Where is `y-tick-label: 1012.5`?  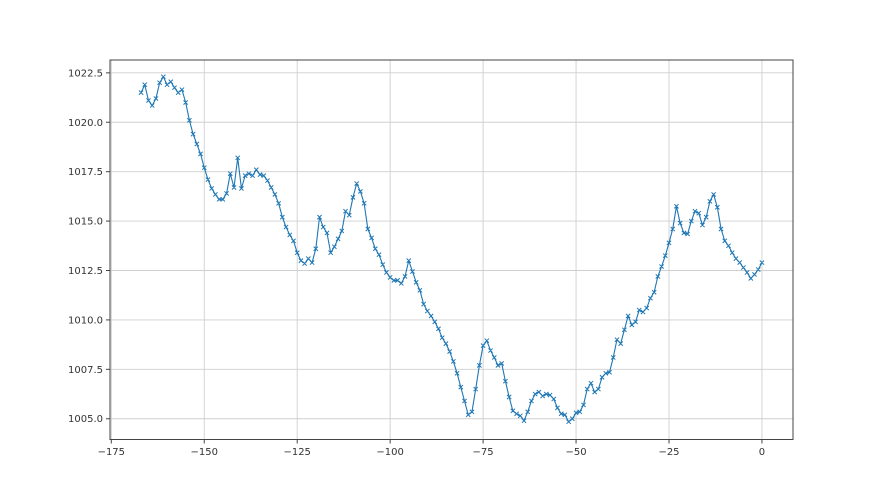
y-tick-label: 1012.5 is located at coordinates (85, 271).